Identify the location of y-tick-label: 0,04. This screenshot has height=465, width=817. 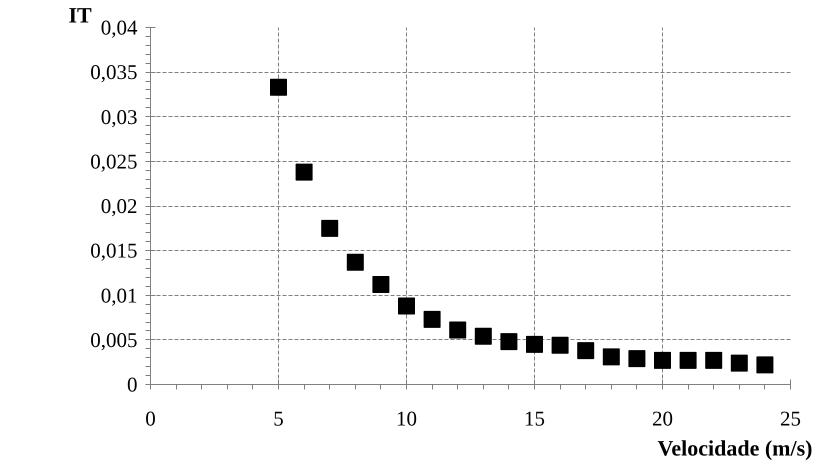
(119, 28).